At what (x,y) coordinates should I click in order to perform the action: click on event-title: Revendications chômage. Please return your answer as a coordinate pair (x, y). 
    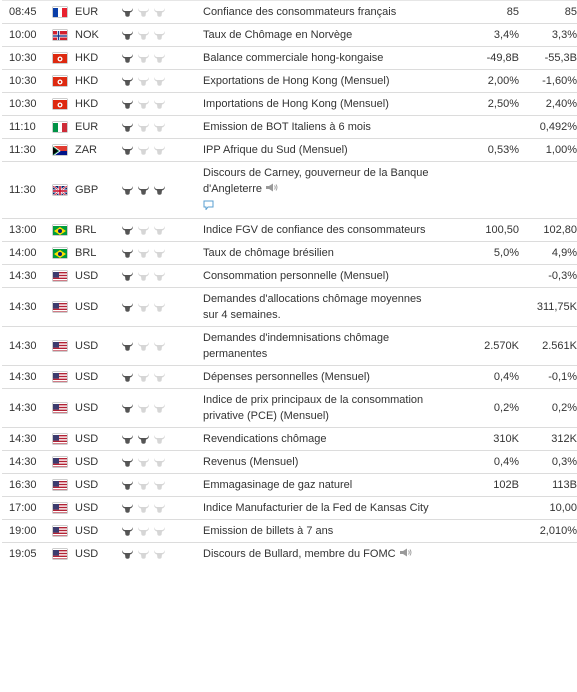
    Looking at the image, I should click on (265, 439).